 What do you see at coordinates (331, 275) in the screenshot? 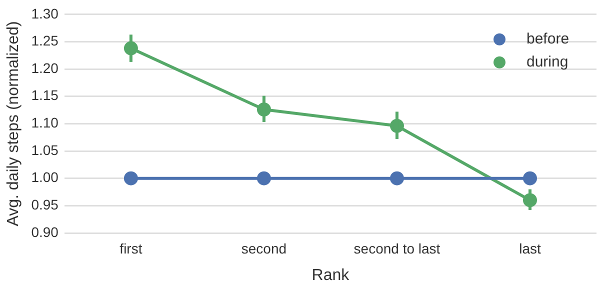
I see `x-axis-title: Rank` at bounding box center [331, 275].